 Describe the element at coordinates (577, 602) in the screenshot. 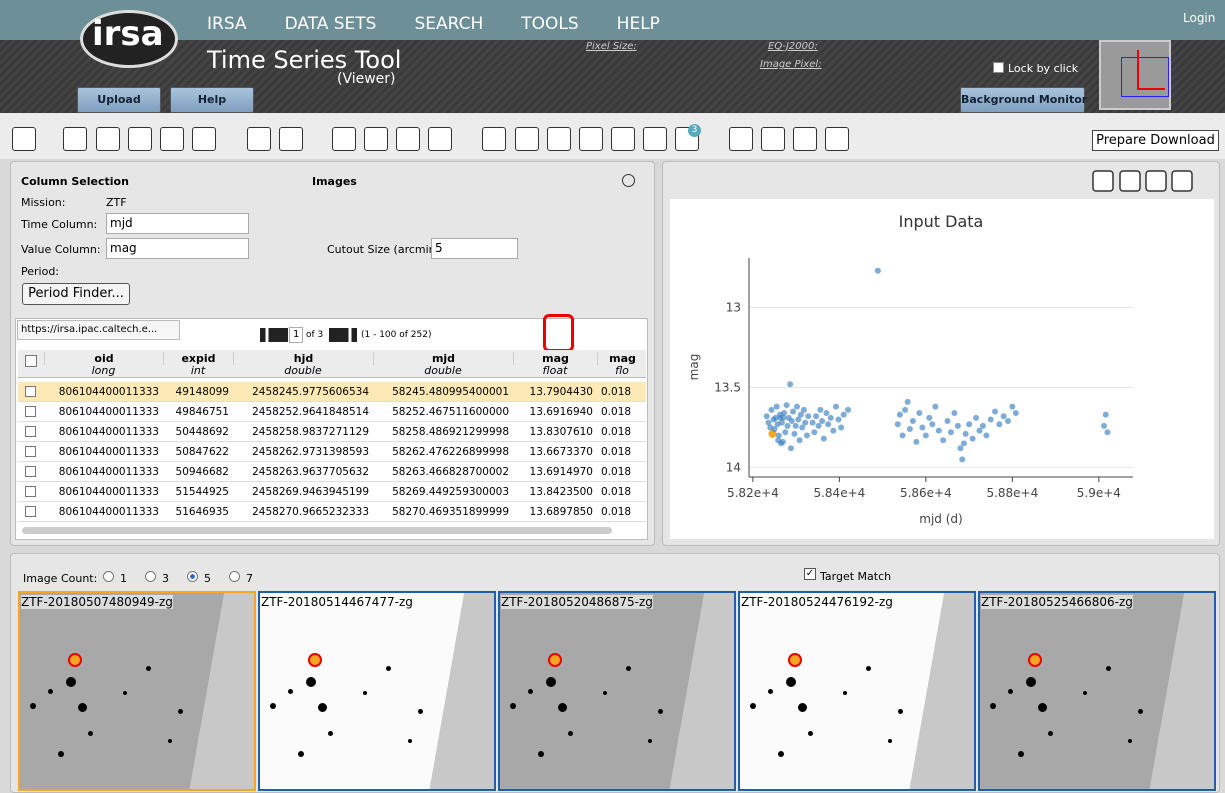

I see `tile-label: ZTF-20180520486875-zg` at that location.